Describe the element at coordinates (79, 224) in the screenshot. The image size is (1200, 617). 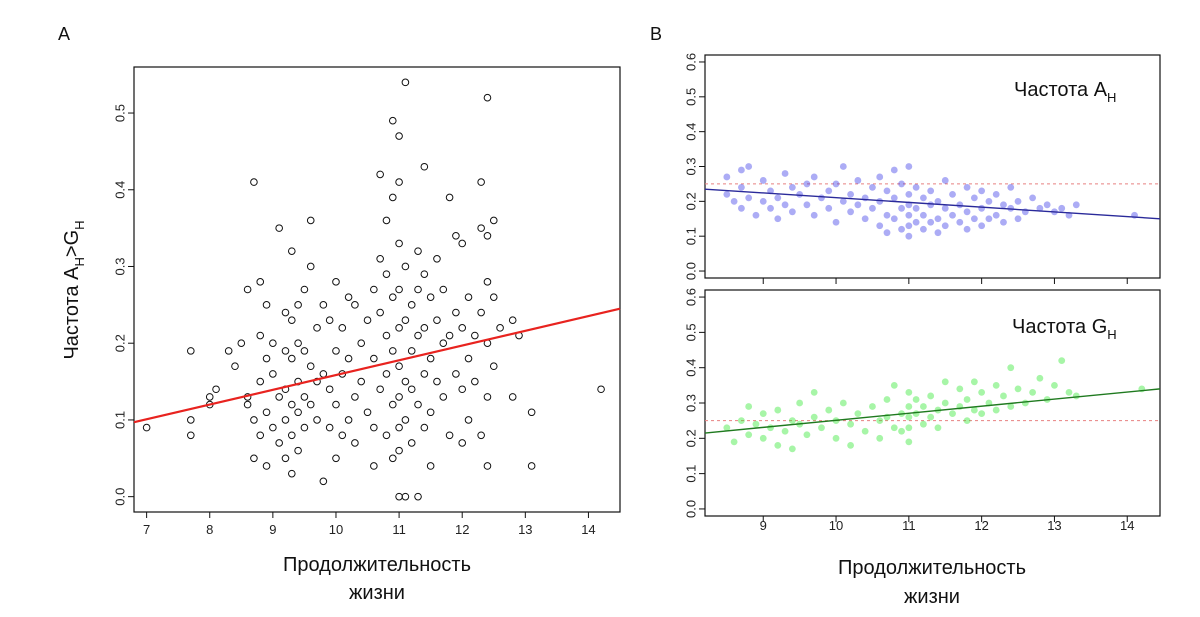
I see `panel-a-y-title-sub2: H` at that location.